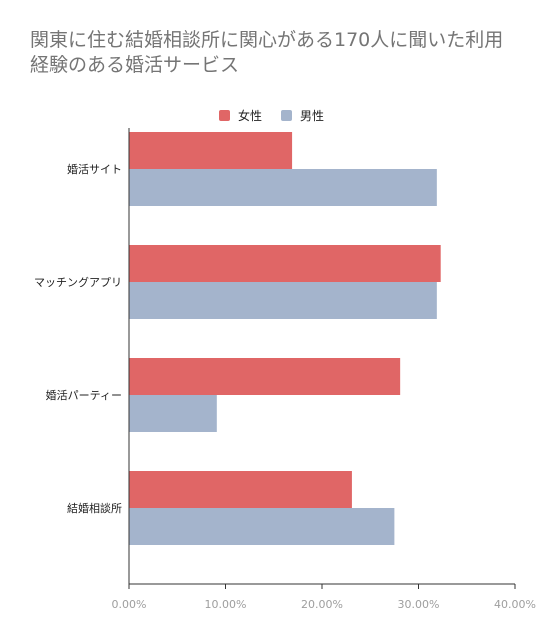 The height and width of the screenshot is (640, 543). Describe the element at coordinates (224, 115) in the screenshot. I see `legend-swatch-female` at that location.